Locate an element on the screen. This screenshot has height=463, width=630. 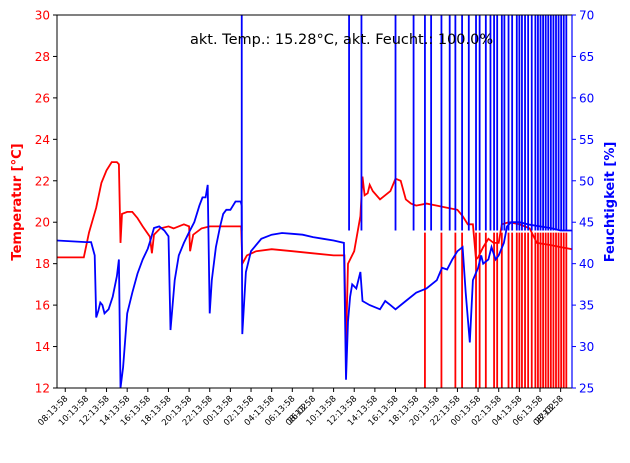
right-tick-label: 65 is located at coordinates (586, 57).